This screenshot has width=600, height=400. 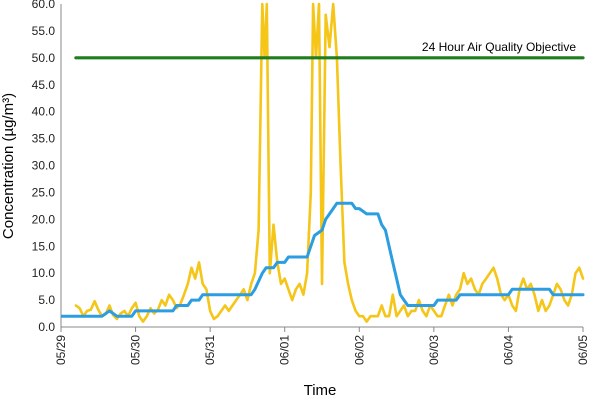 I want to click on objective-label: 24 Hour Air Quality Objective, so click(x=499, y=47).